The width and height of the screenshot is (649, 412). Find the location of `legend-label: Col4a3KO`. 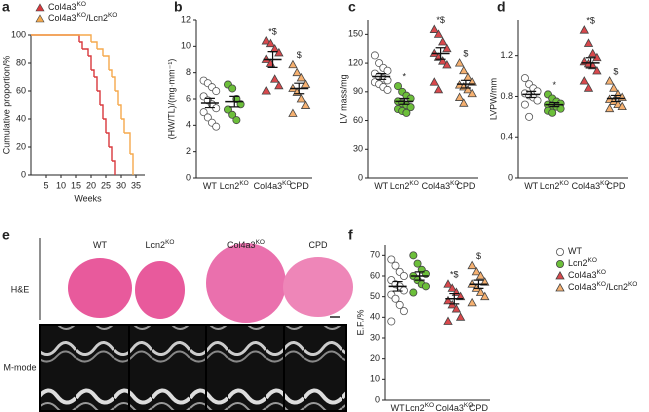

legend-label: Col4a3KO is located at coordinates (67, 6).